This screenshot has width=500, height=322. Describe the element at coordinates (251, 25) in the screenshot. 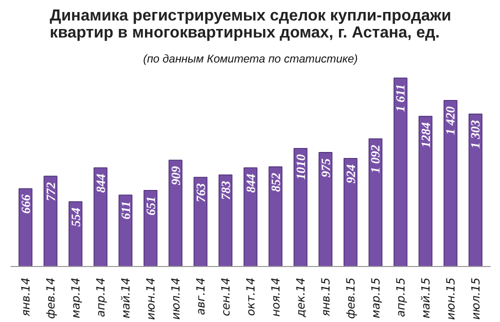

I see `chart-title: Динамика регистрируемых сделок купли-продажи квартир в многоквартирных домах, г. Астана, ед.` at that location.